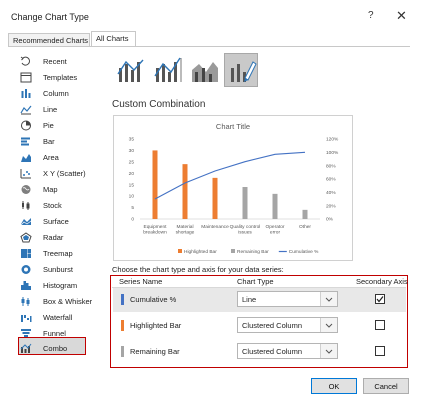 This screenshot has height=406, width=423. Describe the element at coordinates (132, 174) in the screenshot. I see `y-tick-label: 20` at that location.